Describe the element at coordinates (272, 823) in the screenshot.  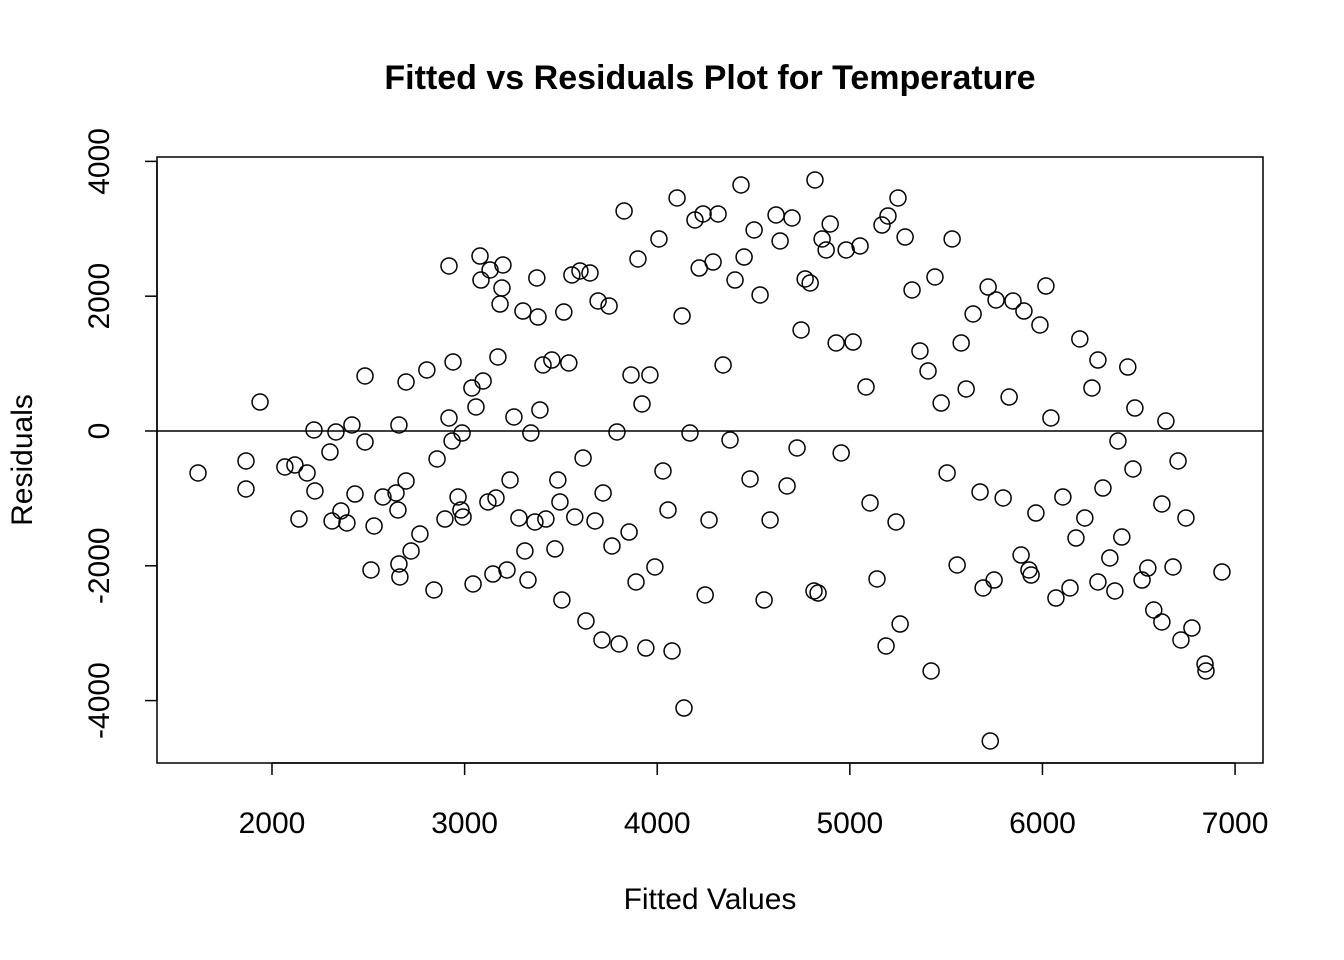
I see `x-tick-label: 2000` at that location.